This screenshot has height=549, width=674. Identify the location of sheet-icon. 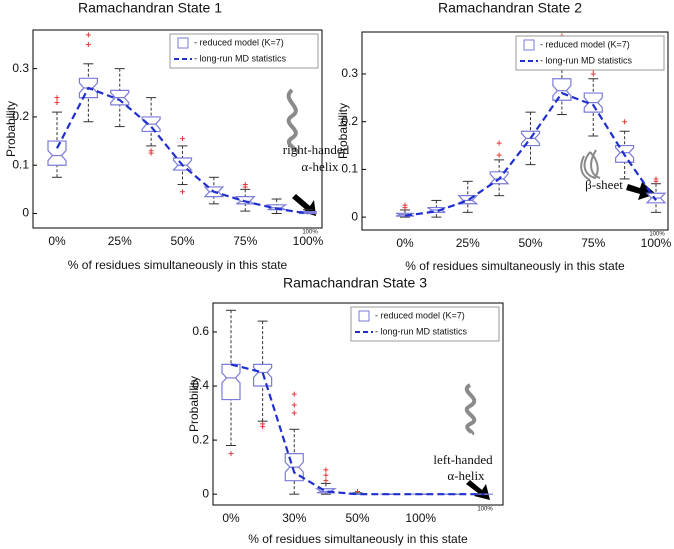
(590, 165).